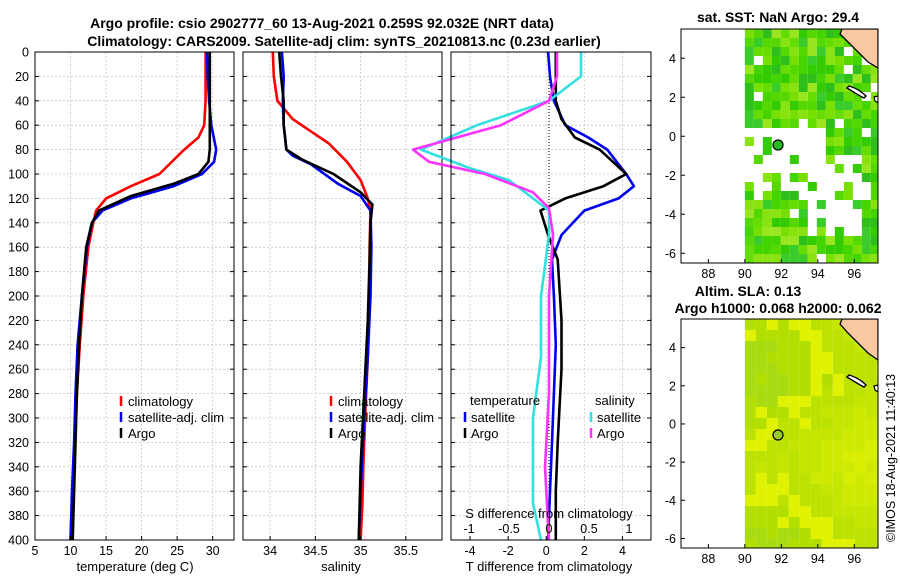 This screenshot has width=900, height=580. I want to click on x-tick-label: 30, so click(213, 551).